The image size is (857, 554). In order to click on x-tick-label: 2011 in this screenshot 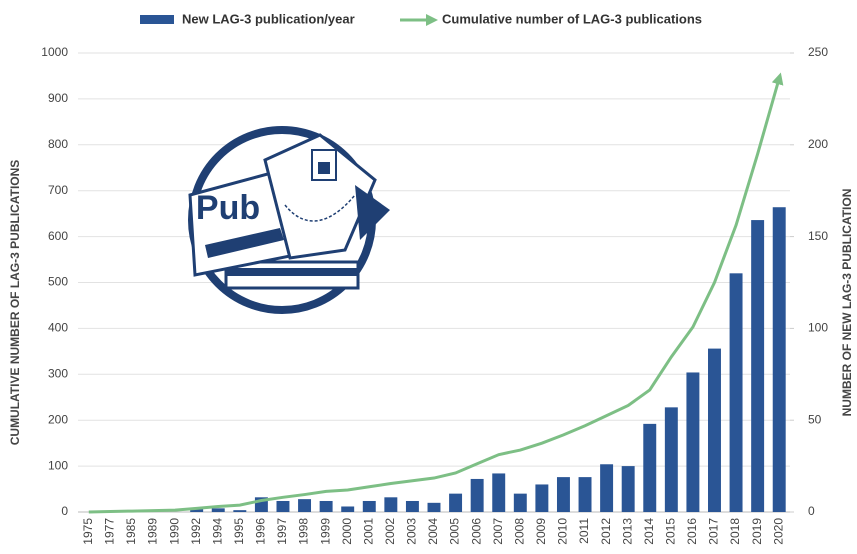, I will do `click(584, 531)`.